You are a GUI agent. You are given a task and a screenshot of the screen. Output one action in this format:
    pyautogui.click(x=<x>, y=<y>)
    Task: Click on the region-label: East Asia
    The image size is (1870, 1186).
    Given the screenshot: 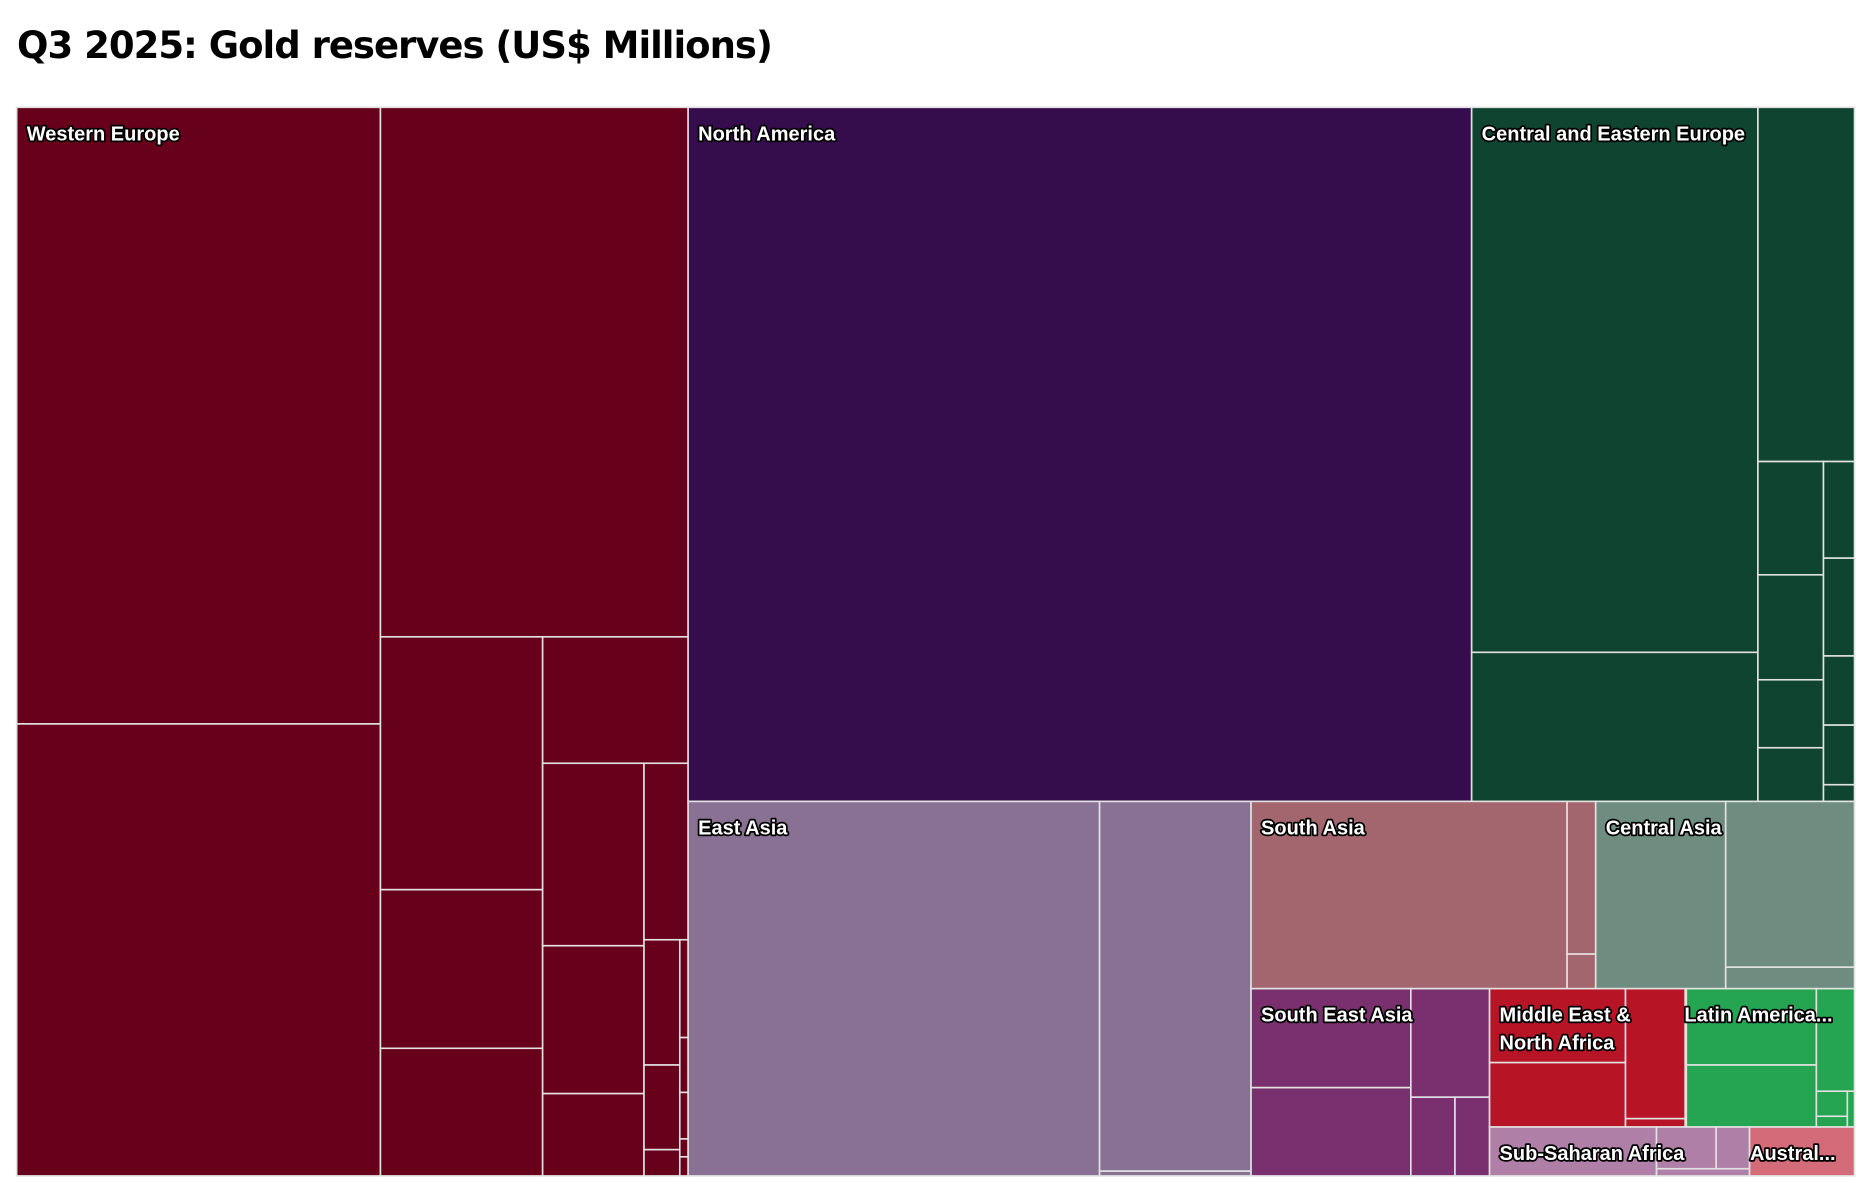 What is the action you would take?
    pyautogui.click(x=743, y=828)
    